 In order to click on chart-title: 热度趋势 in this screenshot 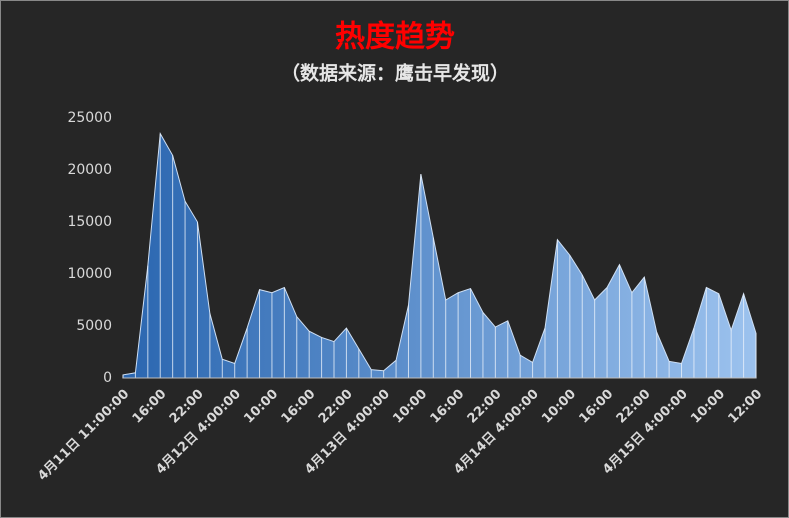, I will do `click(395, 37)`.